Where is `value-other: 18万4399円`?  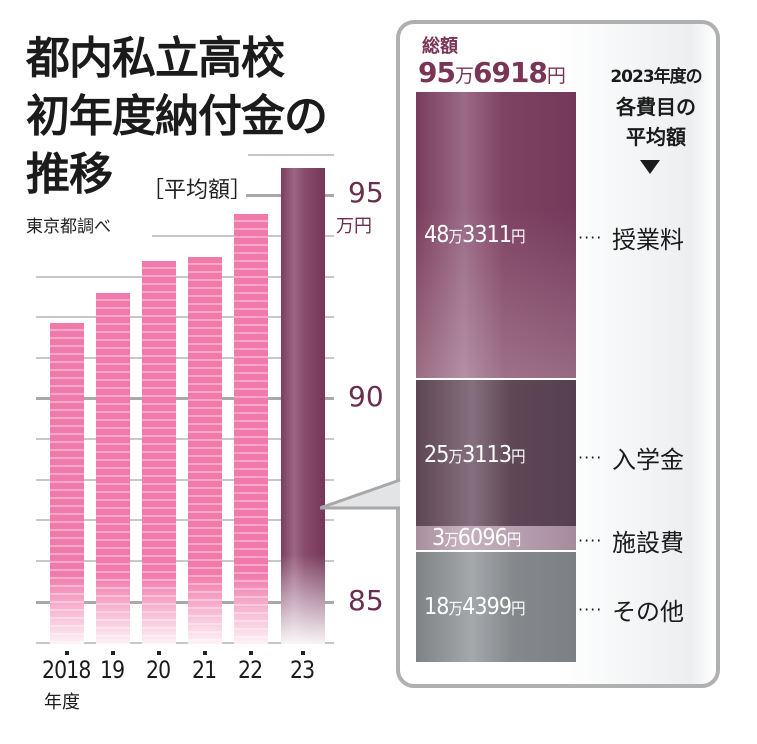
value-other: 18万4399円 is located at coordinates (475, 607).